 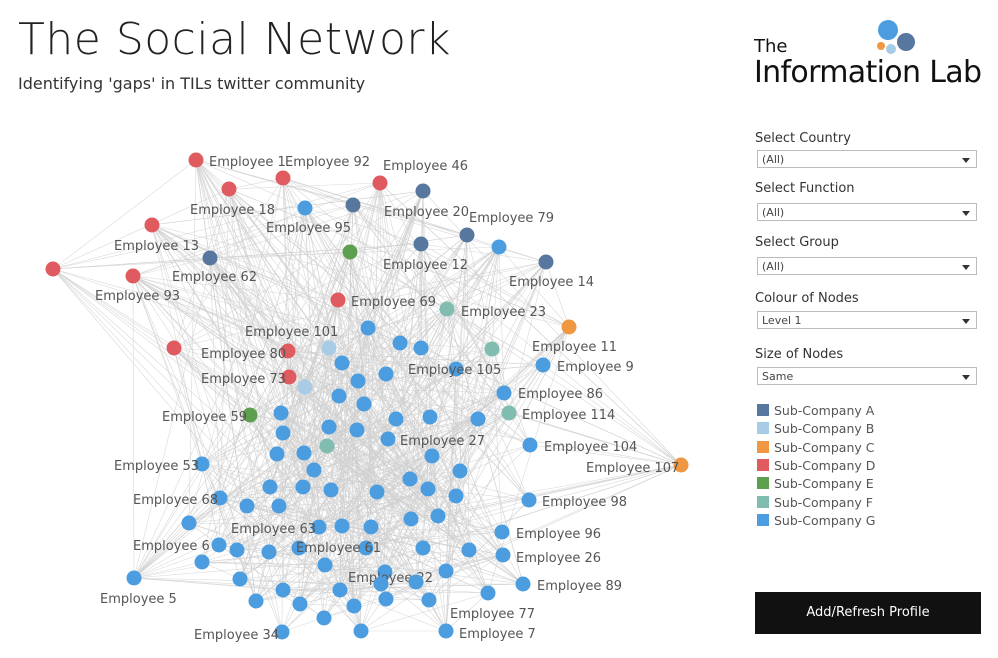 What do you see at coordinates (560, 394) in the screenshot?
I see `node-label: Employee 86` at bounding box center [560, 394].